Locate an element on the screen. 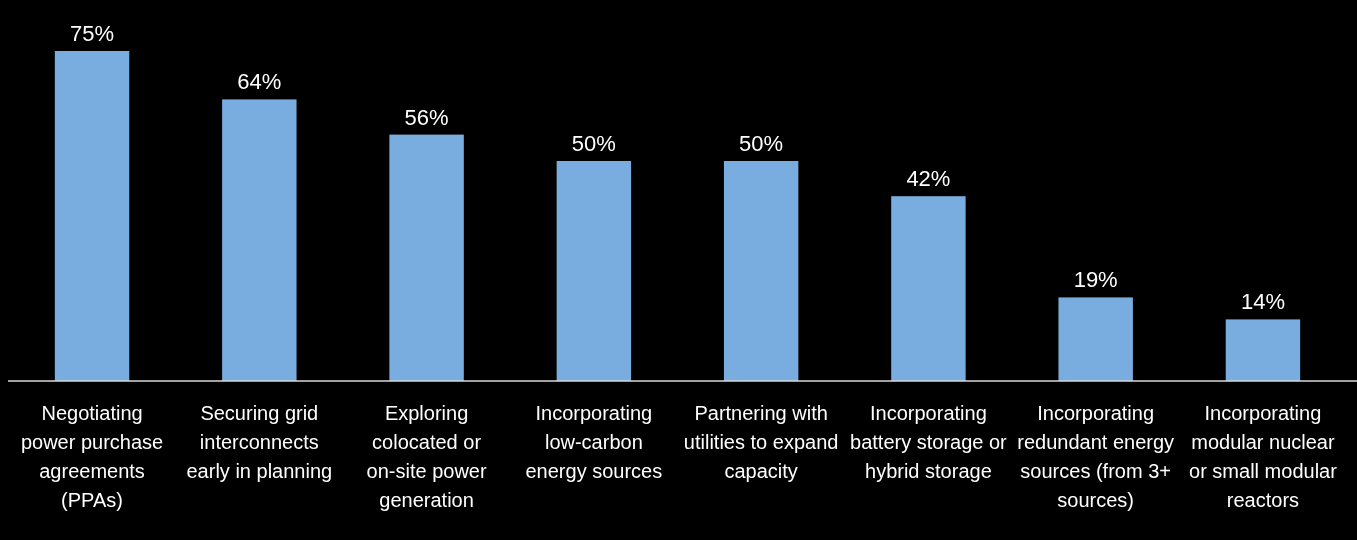  x-tick-label: Negotiating power purchase agreements (PPAs) is located at coordinates (92, 456).